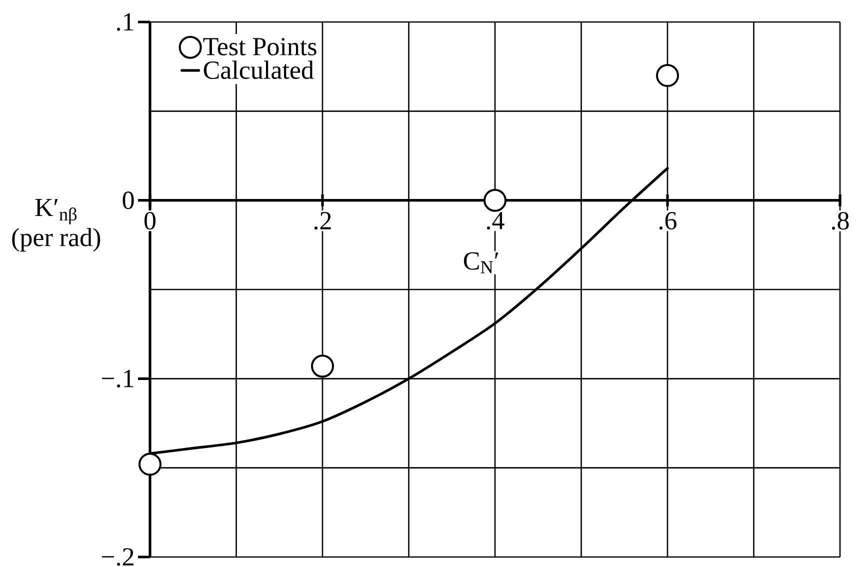  I want to click on x-tick-label: .6, so click(667, 221).